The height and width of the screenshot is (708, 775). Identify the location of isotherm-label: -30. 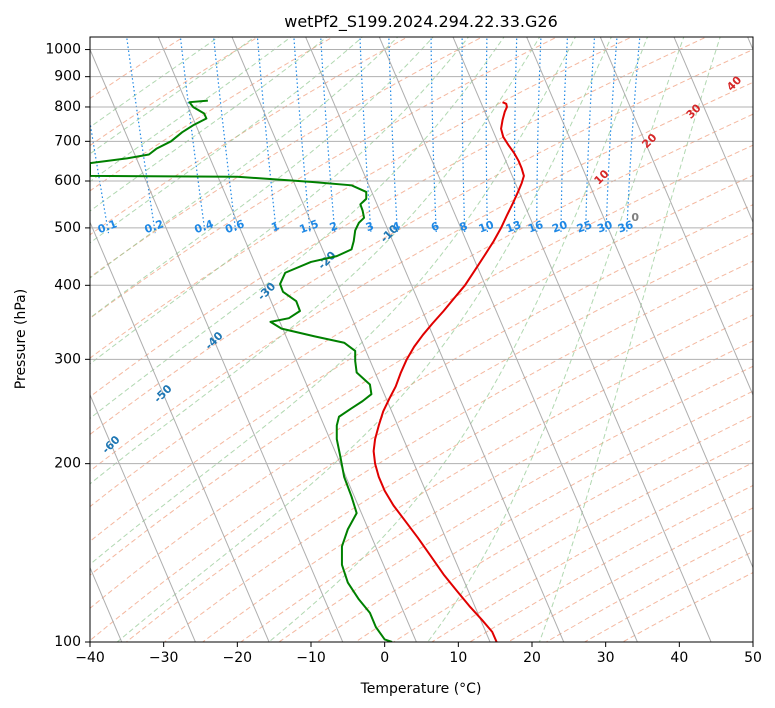
(266, 291).